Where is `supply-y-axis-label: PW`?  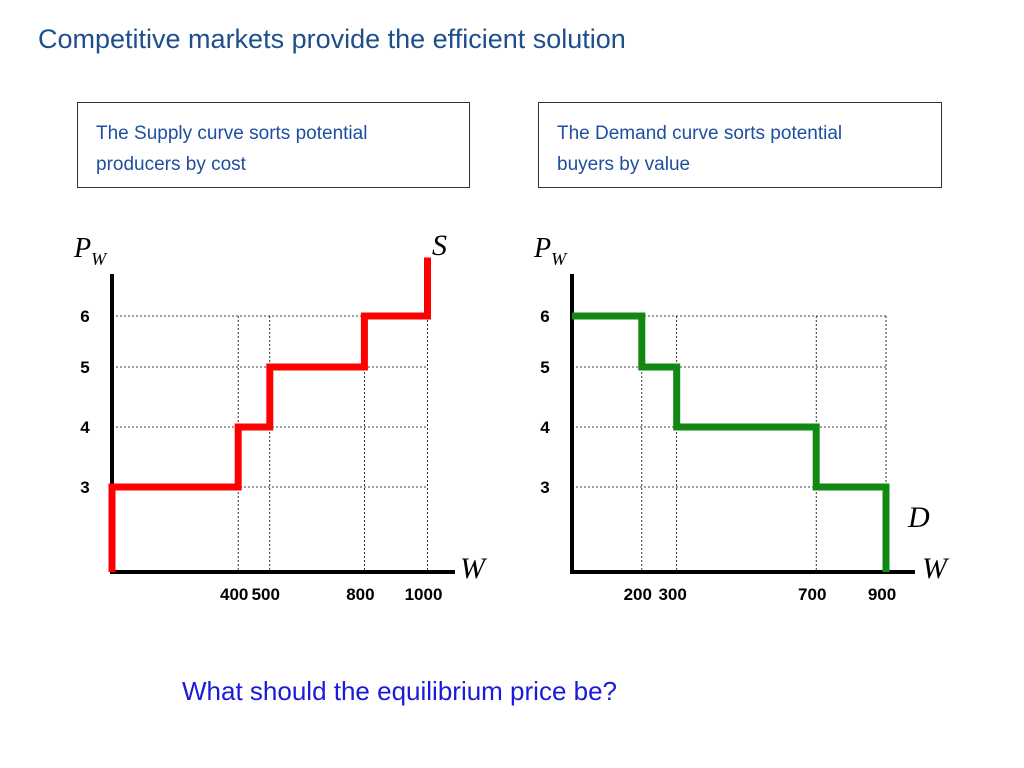 supply-y-axis-label: PW is located at coordinates (90, 251).